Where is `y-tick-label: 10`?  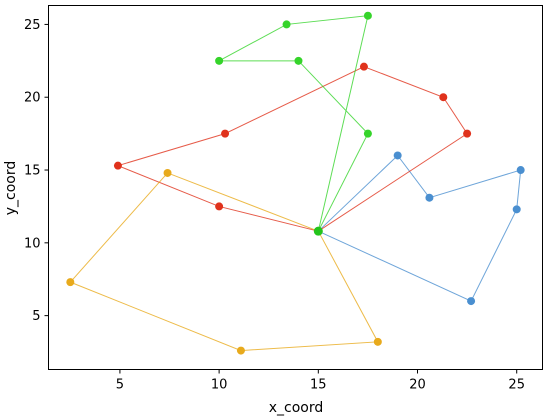 y-tick-label: 10 is located at coordinates (32, 243).